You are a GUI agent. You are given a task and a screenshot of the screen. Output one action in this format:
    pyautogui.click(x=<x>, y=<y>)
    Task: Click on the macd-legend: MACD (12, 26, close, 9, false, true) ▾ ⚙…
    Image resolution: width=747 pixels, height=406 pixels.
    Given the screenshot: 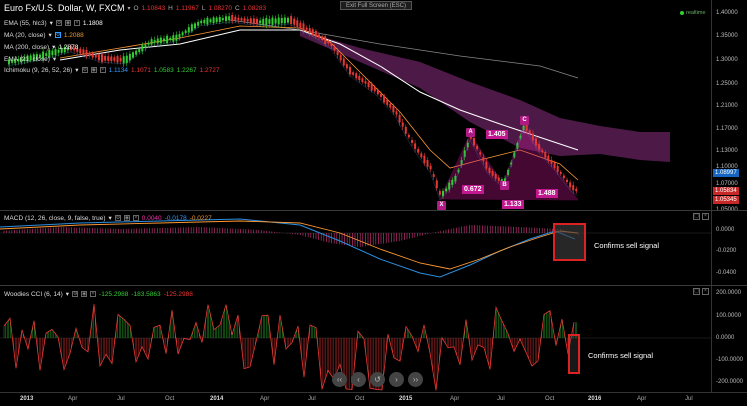 What is the action you would take?
    pyautogui.click(x=108, y=218)
    